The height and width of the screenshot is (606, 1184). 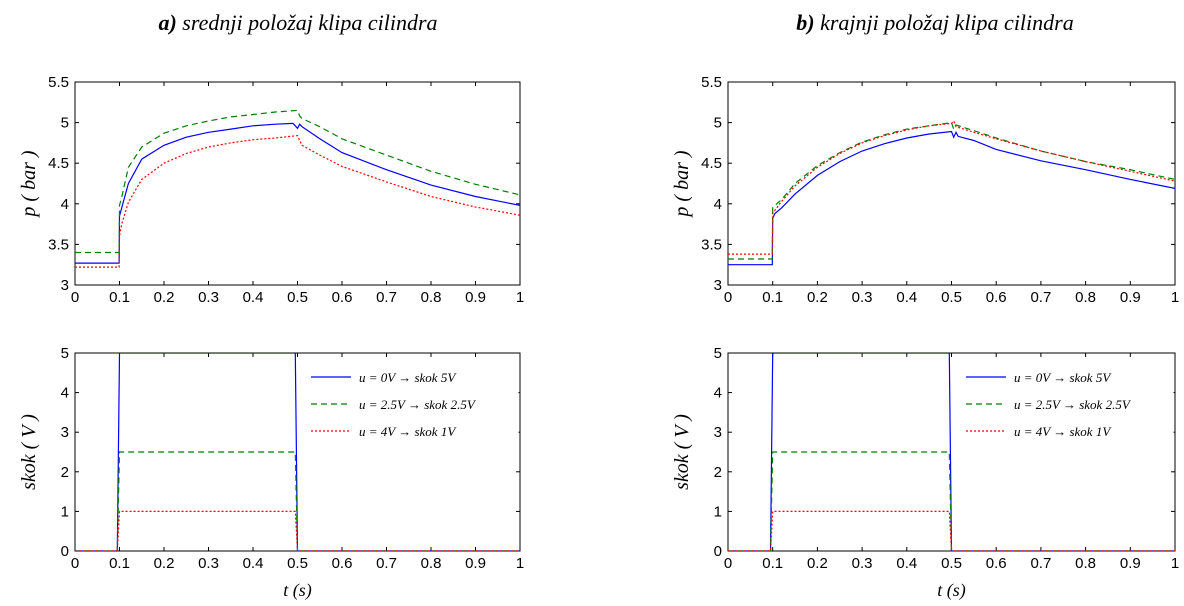 What do you see at coordinates (307, 22) in the screenshot?
I see `title-a-text: srednji položaj klipa cilindra` at bounding box center [307, 22].